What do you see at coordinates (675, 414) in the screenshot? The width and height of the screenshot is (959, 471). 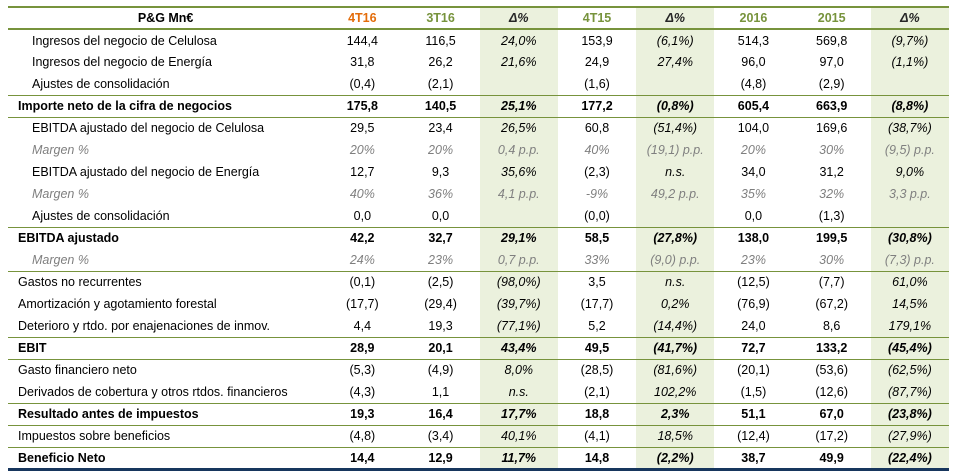 I see `value-cell: 2,3%` at bounding box center [675, 414].